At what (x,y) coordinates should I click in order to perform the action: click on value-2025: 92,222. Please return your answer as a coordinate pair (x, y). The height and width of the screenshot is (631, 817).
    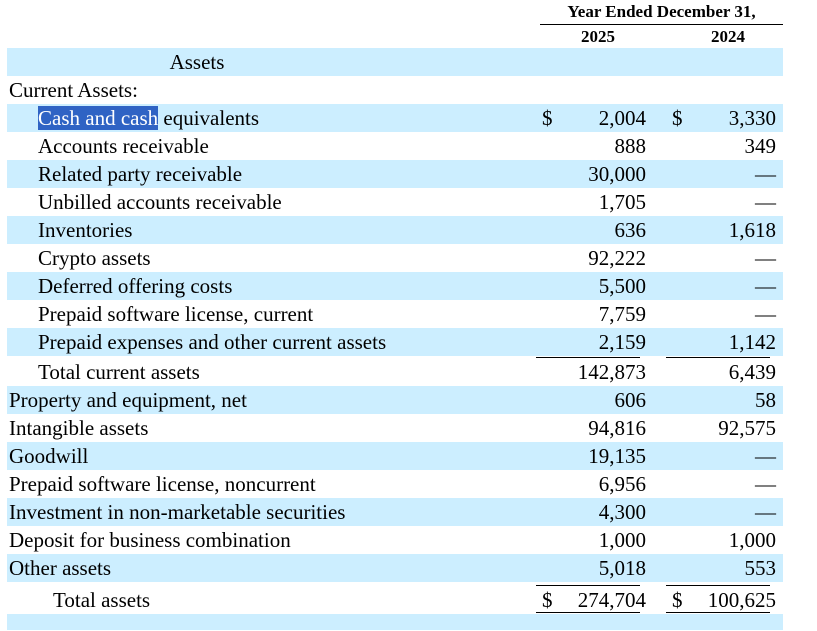
    Looking at the image, I should click on (617, 258).